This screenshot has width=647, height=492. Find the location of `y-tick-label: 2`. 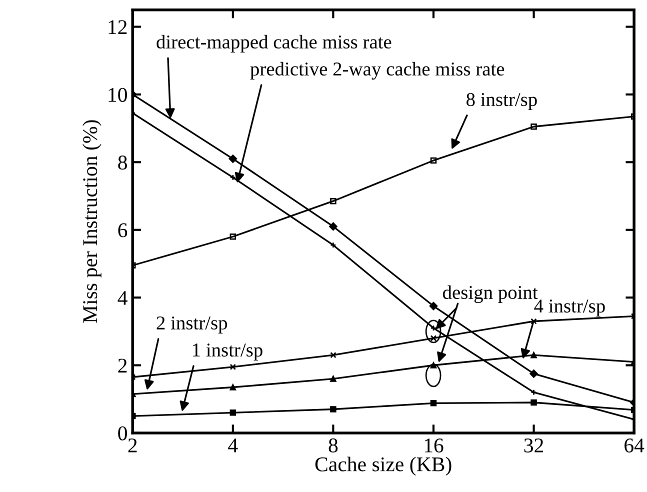

y-tick-label: 2 is located at coordinates (122, 365).